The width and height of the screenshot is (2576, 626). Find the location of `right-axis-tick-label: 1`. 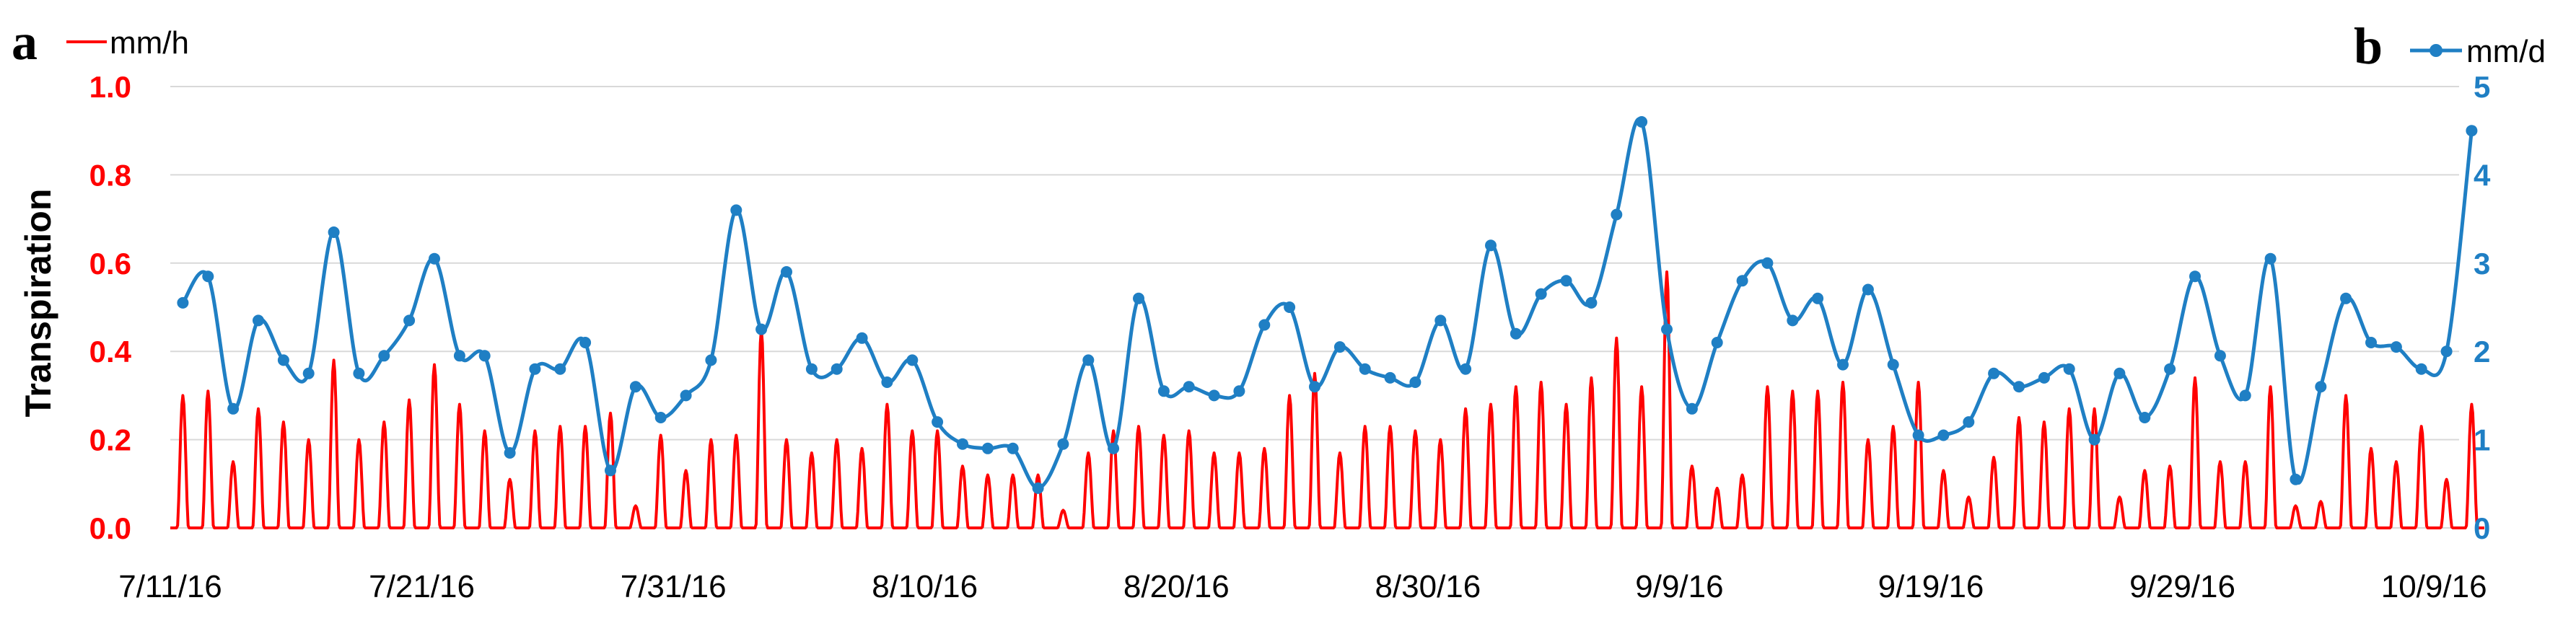

right-axis-tick-label: 1 is located at coordinates (2482, 440).